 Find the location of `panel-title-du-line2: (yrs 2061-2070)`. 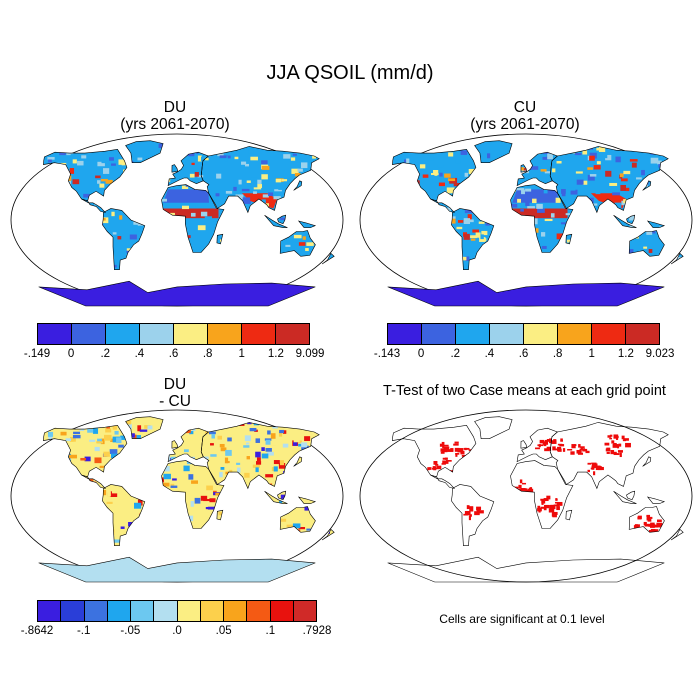

panel-title-du-line2: (yrs 2061-2070) is located at coordinates (175, 124).